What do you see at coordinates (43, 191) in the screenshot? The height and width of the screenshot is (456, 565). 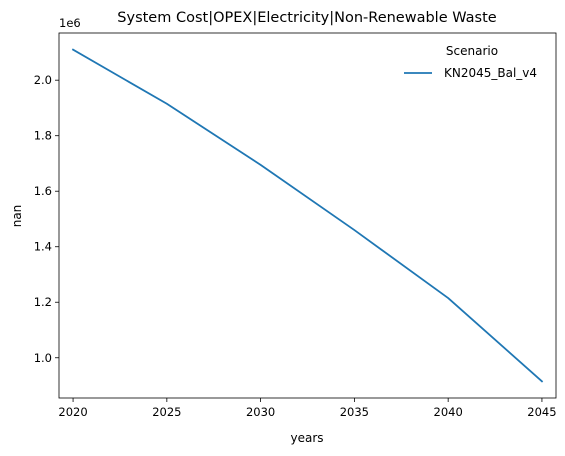 I see `y-tick-label: 1.6` at bounding box center [43, 191].